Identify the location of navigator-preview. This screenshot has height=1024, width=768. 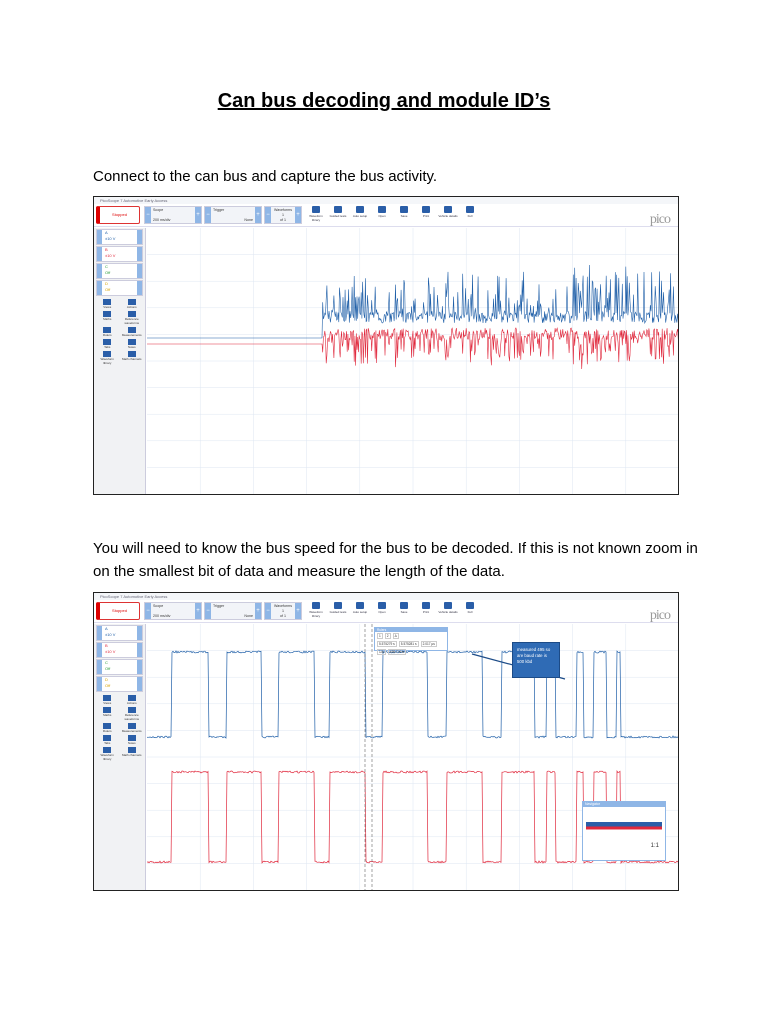
(624, 825).